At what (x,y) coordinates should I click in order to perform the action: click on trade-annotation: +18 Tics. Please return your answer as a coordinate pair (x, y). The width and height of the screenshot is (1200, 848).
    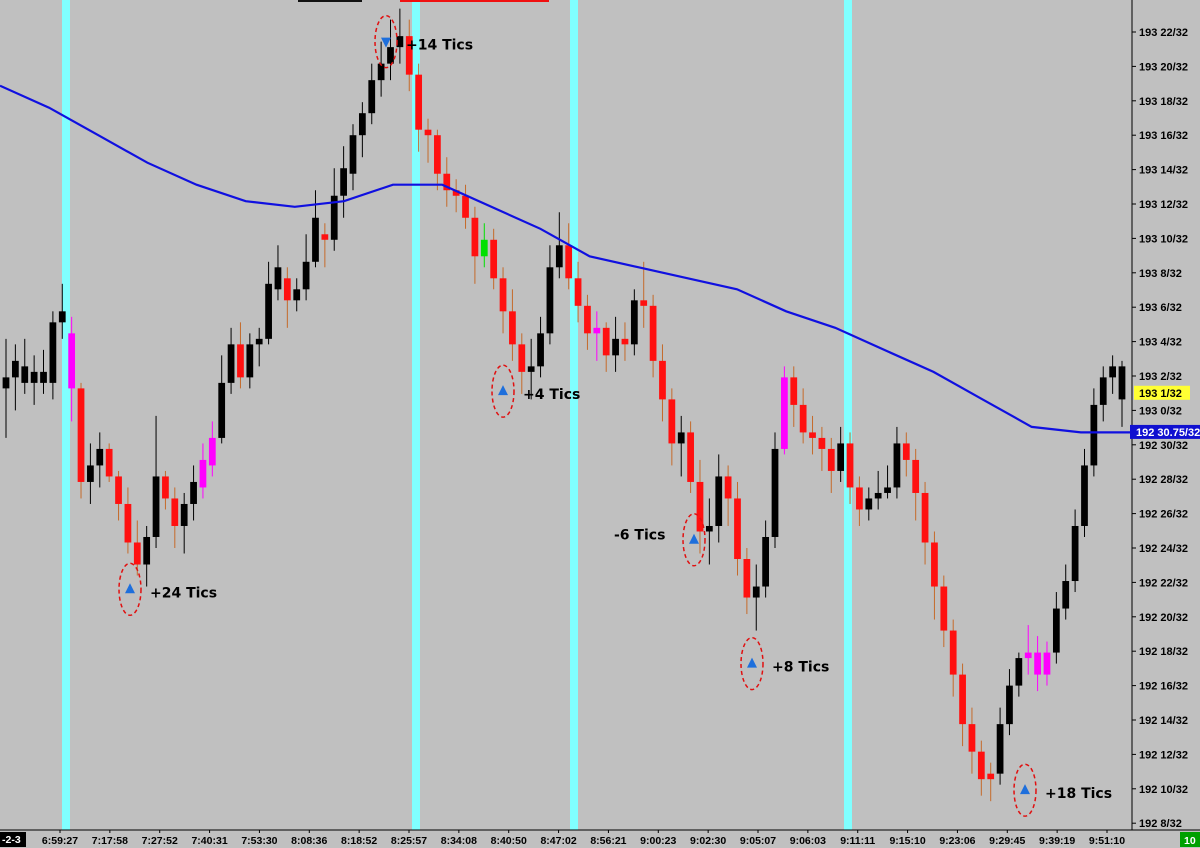
    Looking at the image, I should click on (1062, 790).